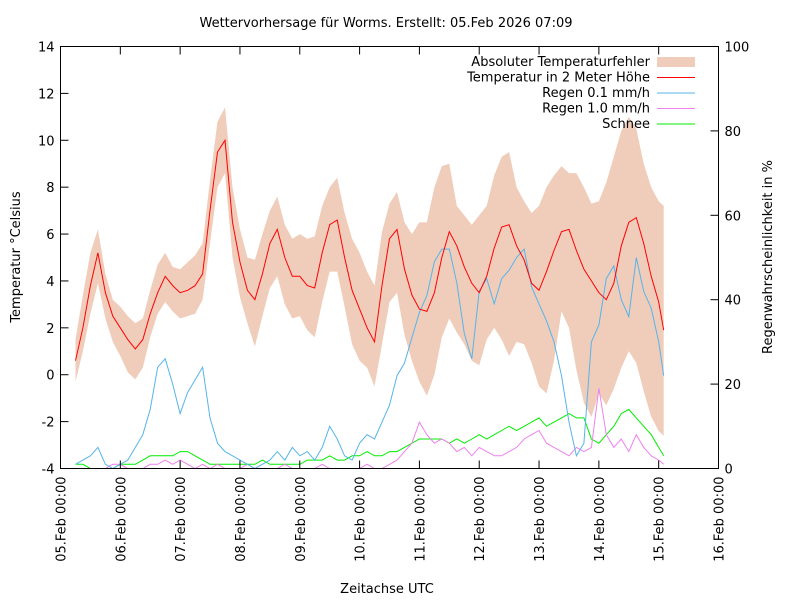 This screenshot has width=800, height=600. Describe the element at coordinates (733, 216) in the screenshot. I see `y2-tick-label: 60` at that location.